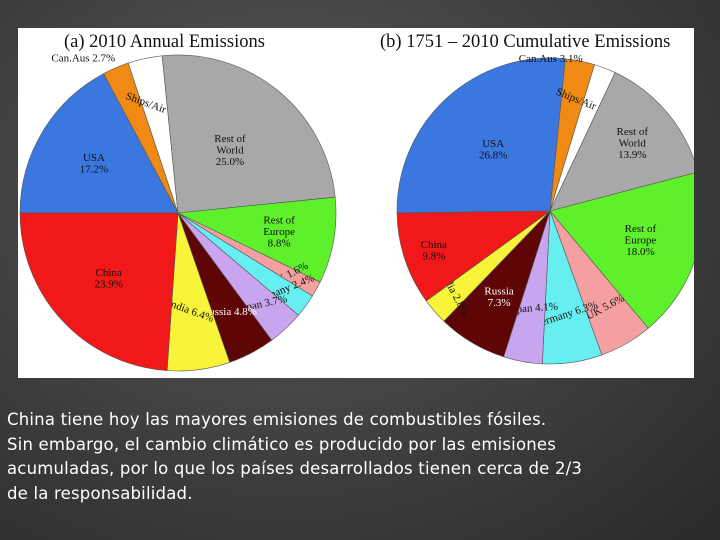  What do you see at coordinates (640, 252) in the screenshot?
I see `pie-b-label-text: 18.0%` at bounding box center [640, 252].